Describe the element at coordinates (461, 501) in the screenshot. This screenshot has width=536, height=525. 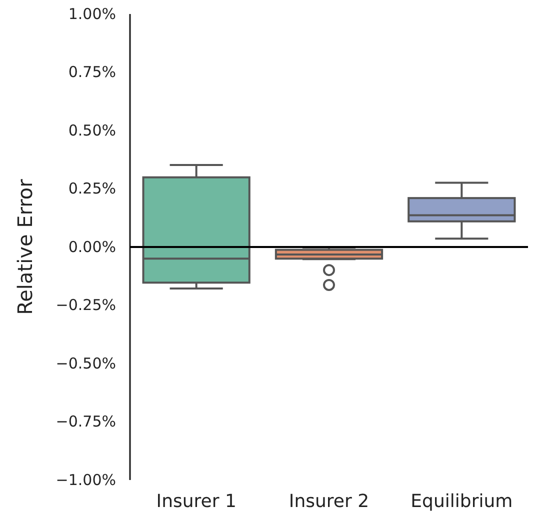
I see `x-tick-label: Equilibrium` at that location.